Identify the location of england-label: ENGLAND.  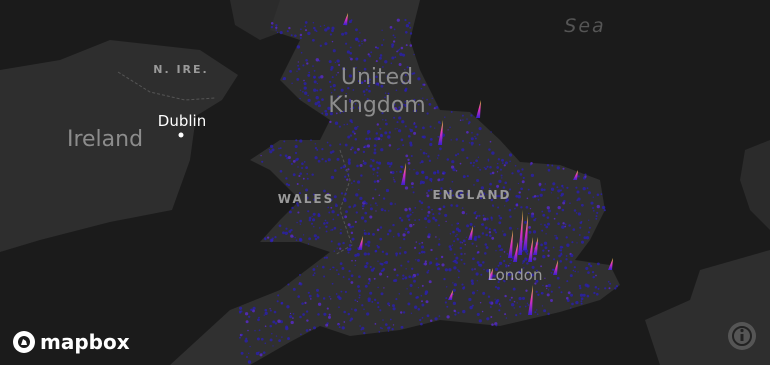
(471, 195).